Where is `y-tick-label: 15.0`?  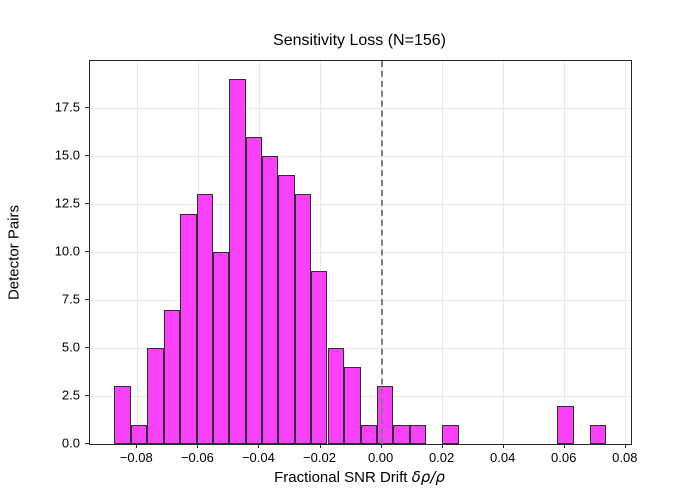 y-tick-label: 15.0 is located at coordinates (67, 155).